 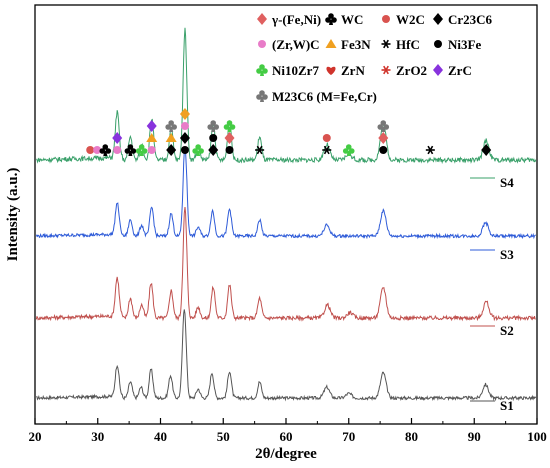 What do you see at coordinates (223, 436) in the screenshot?
I see `x-tick-label-50: 50` at bounding box center [223, 436].